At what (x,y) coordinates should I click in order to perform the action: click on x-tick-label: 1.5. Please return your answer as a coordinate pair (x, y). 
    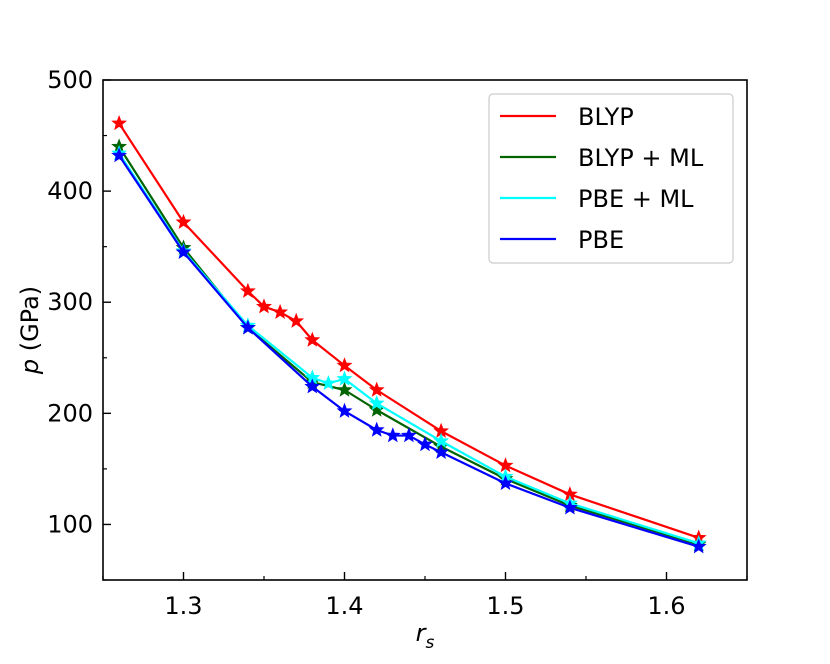
    Looking at the image, I should click on (505, 606).